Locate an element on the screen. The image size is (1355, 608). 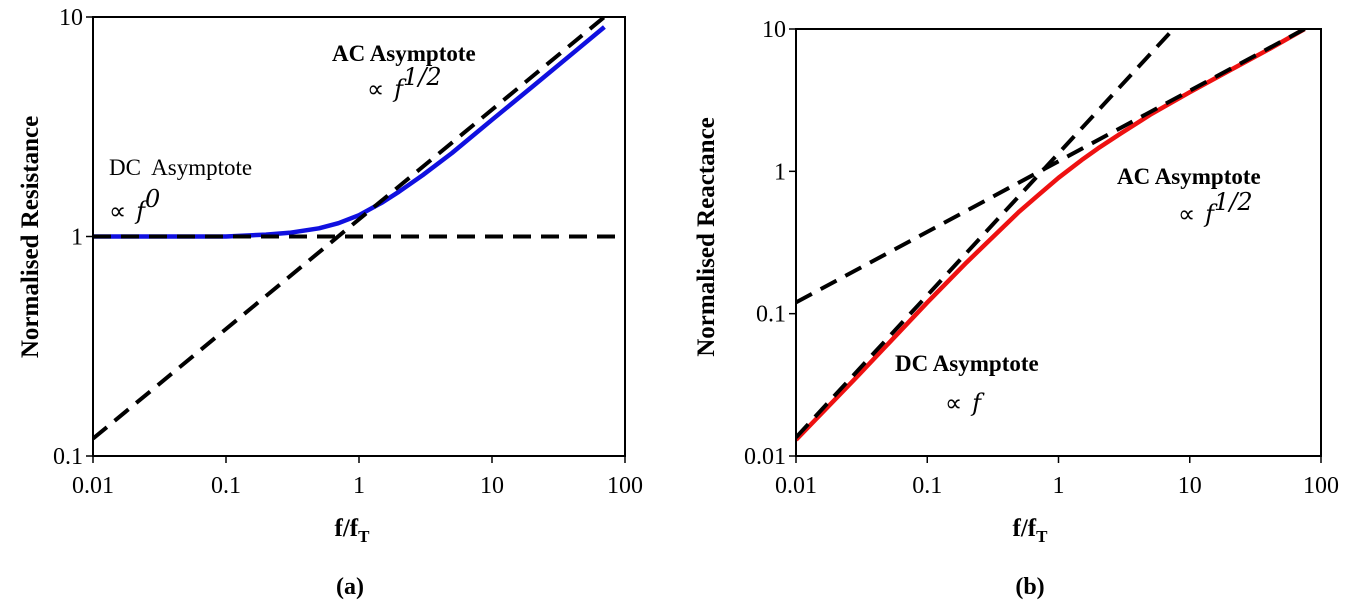
panel-b-y-tick-label: 1 is located at coordinates (780, 172).